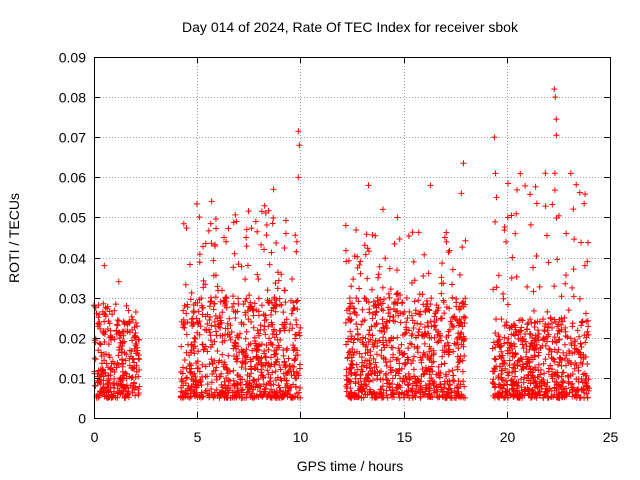 Image resolution: width=640 pixels, height=480 pixels. Describe the element at coordinates (350, 466) in the screenshot. I see `x-axis-label: GPS time / hours` at that location.